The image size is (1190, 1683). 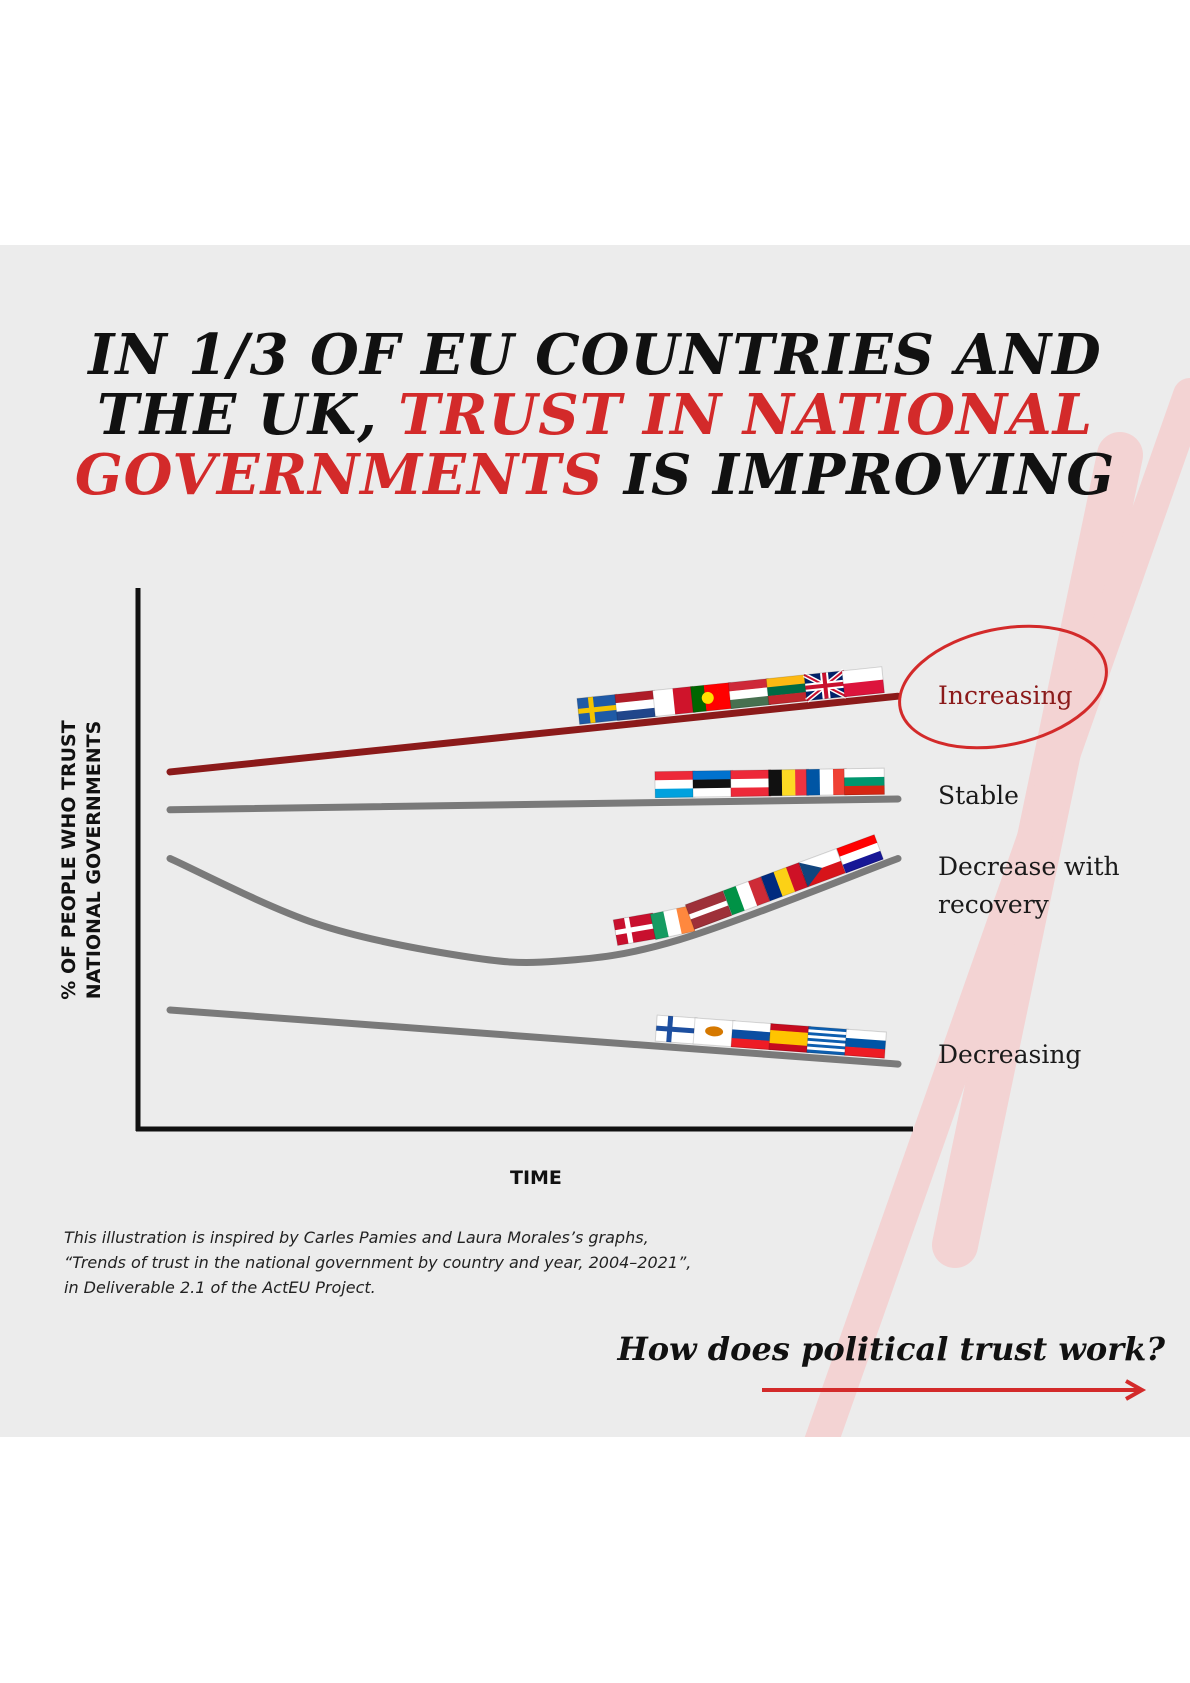 What do you see at coordinates (534, 804) in the screenshot?
I see `series-line-stable` at bounding box center [534, 804].